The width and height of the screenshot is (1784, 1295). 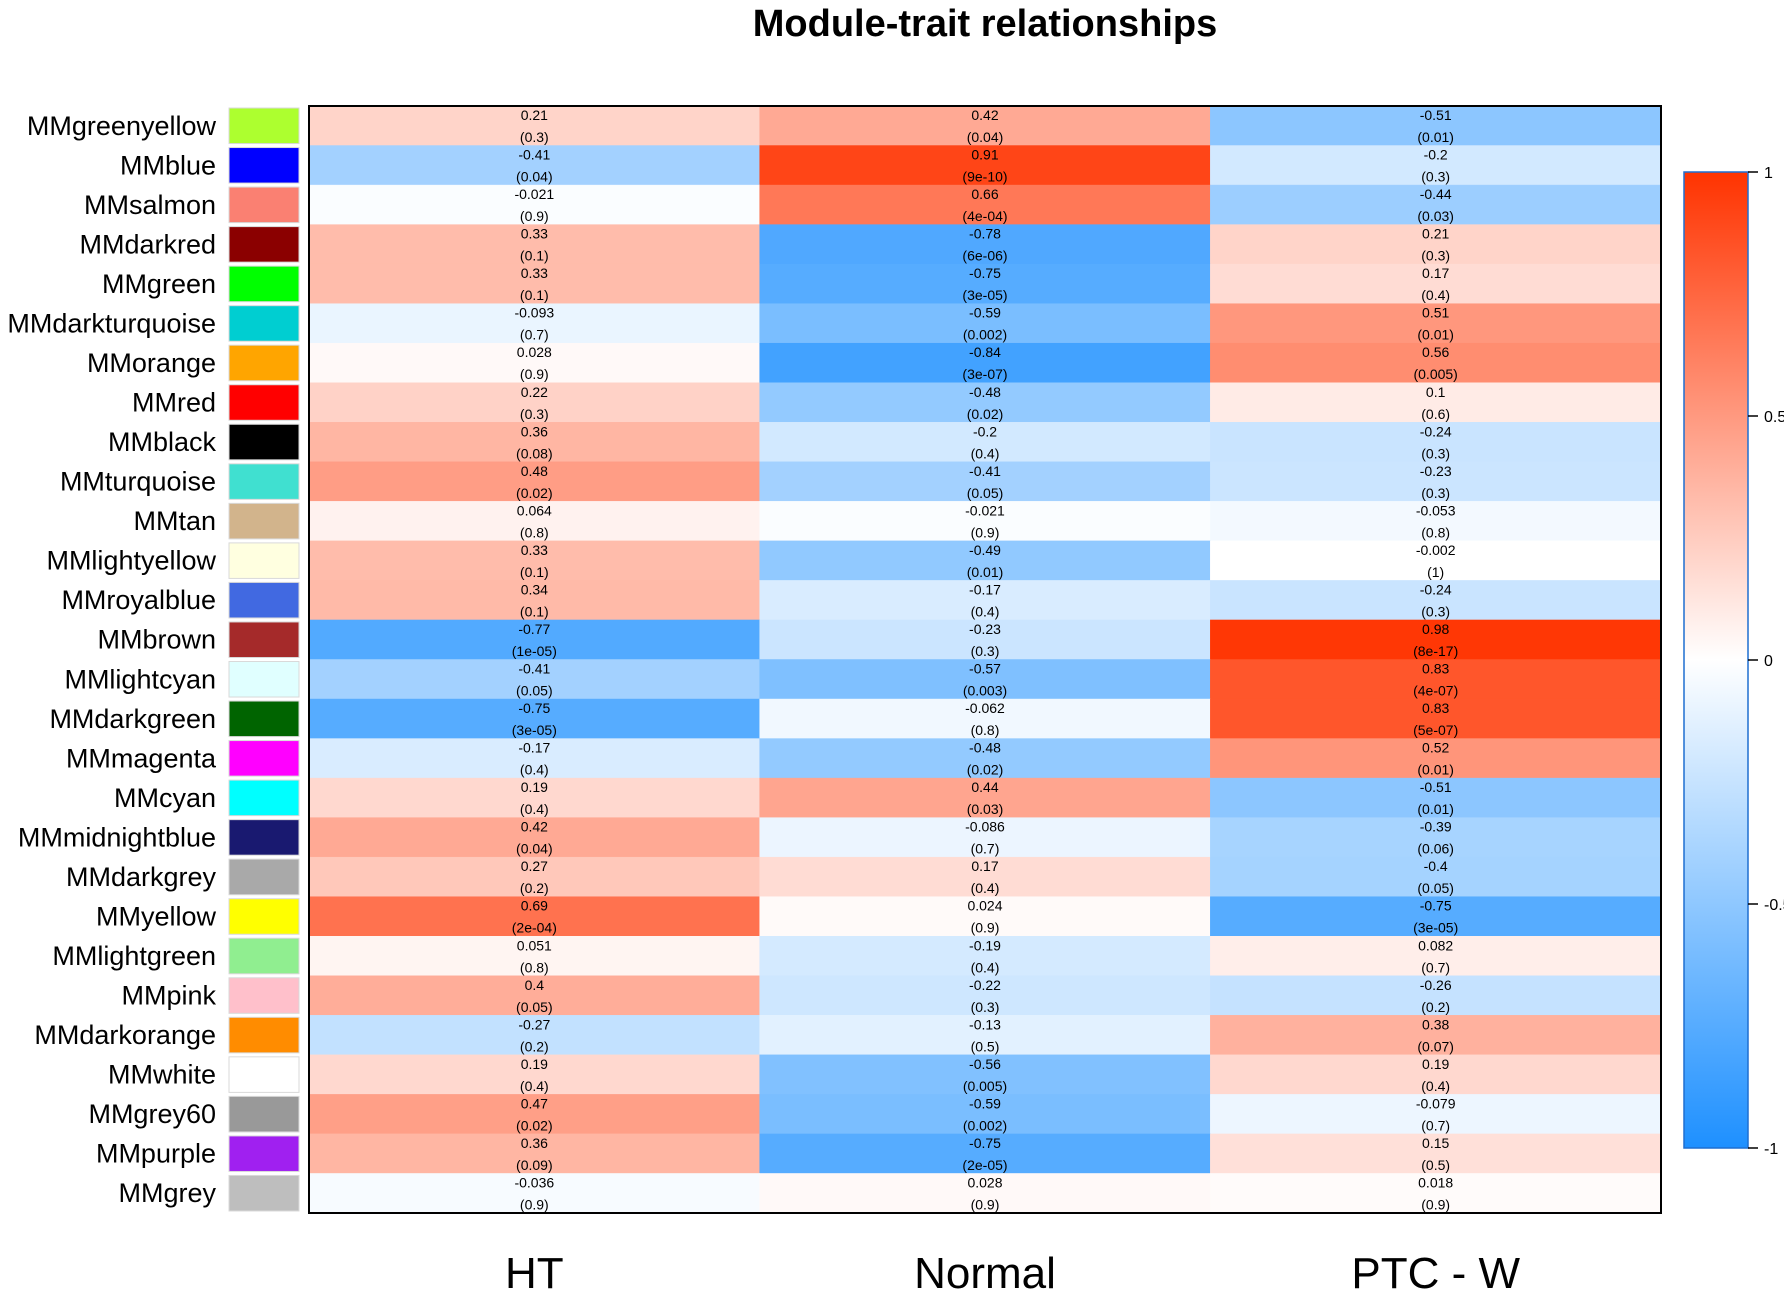 What do you see at coordinates (534, 273) in the screenshot?
I see `cell-correlation: 0.33` at bounding box center [534, 273].